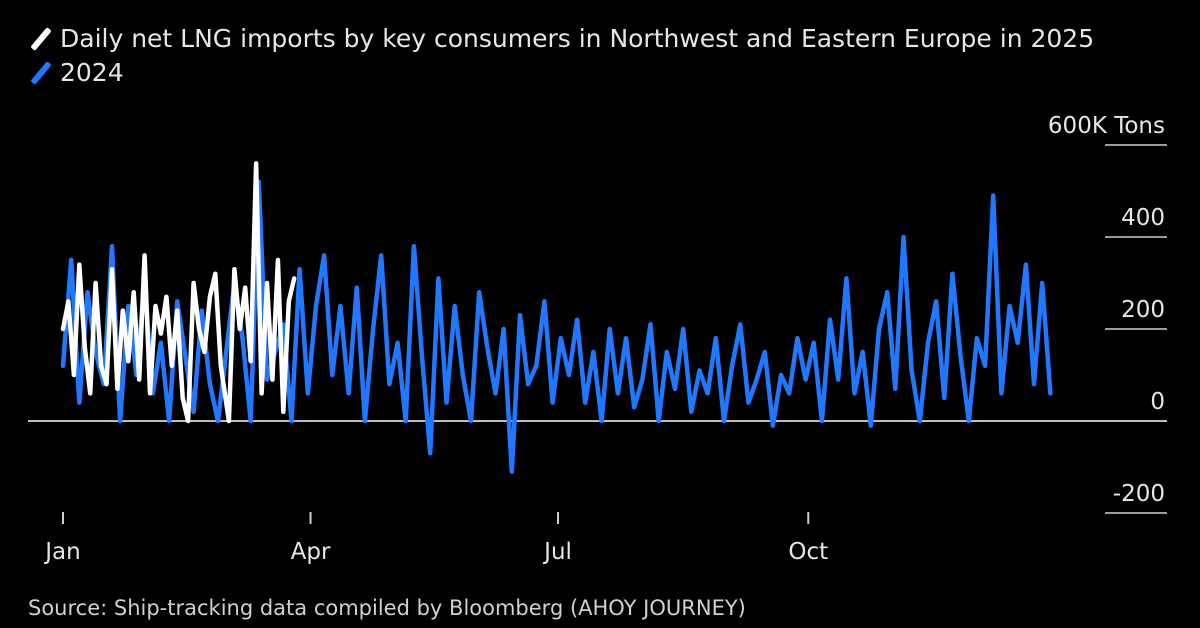 The image size is (1200, 628). Describe the element at coordinates (311, 552) in the screenshot. I see `x-tick-label: Apr` at that location.